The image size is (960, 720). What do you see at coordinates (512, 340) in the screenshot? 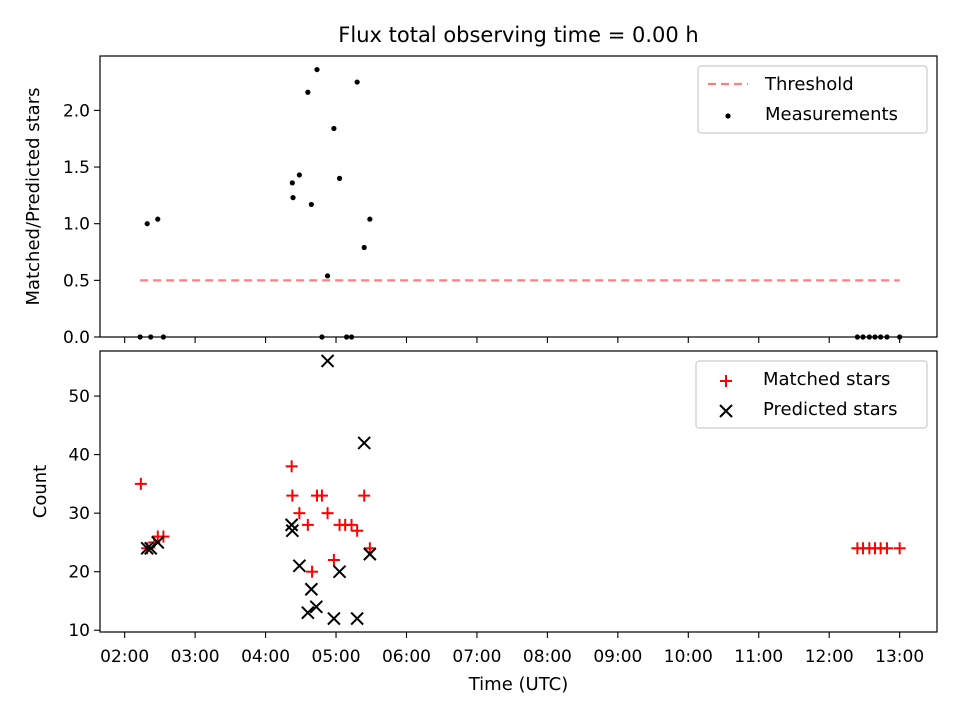
I see `ratio-x-axis` at bounding box center [512, 340].